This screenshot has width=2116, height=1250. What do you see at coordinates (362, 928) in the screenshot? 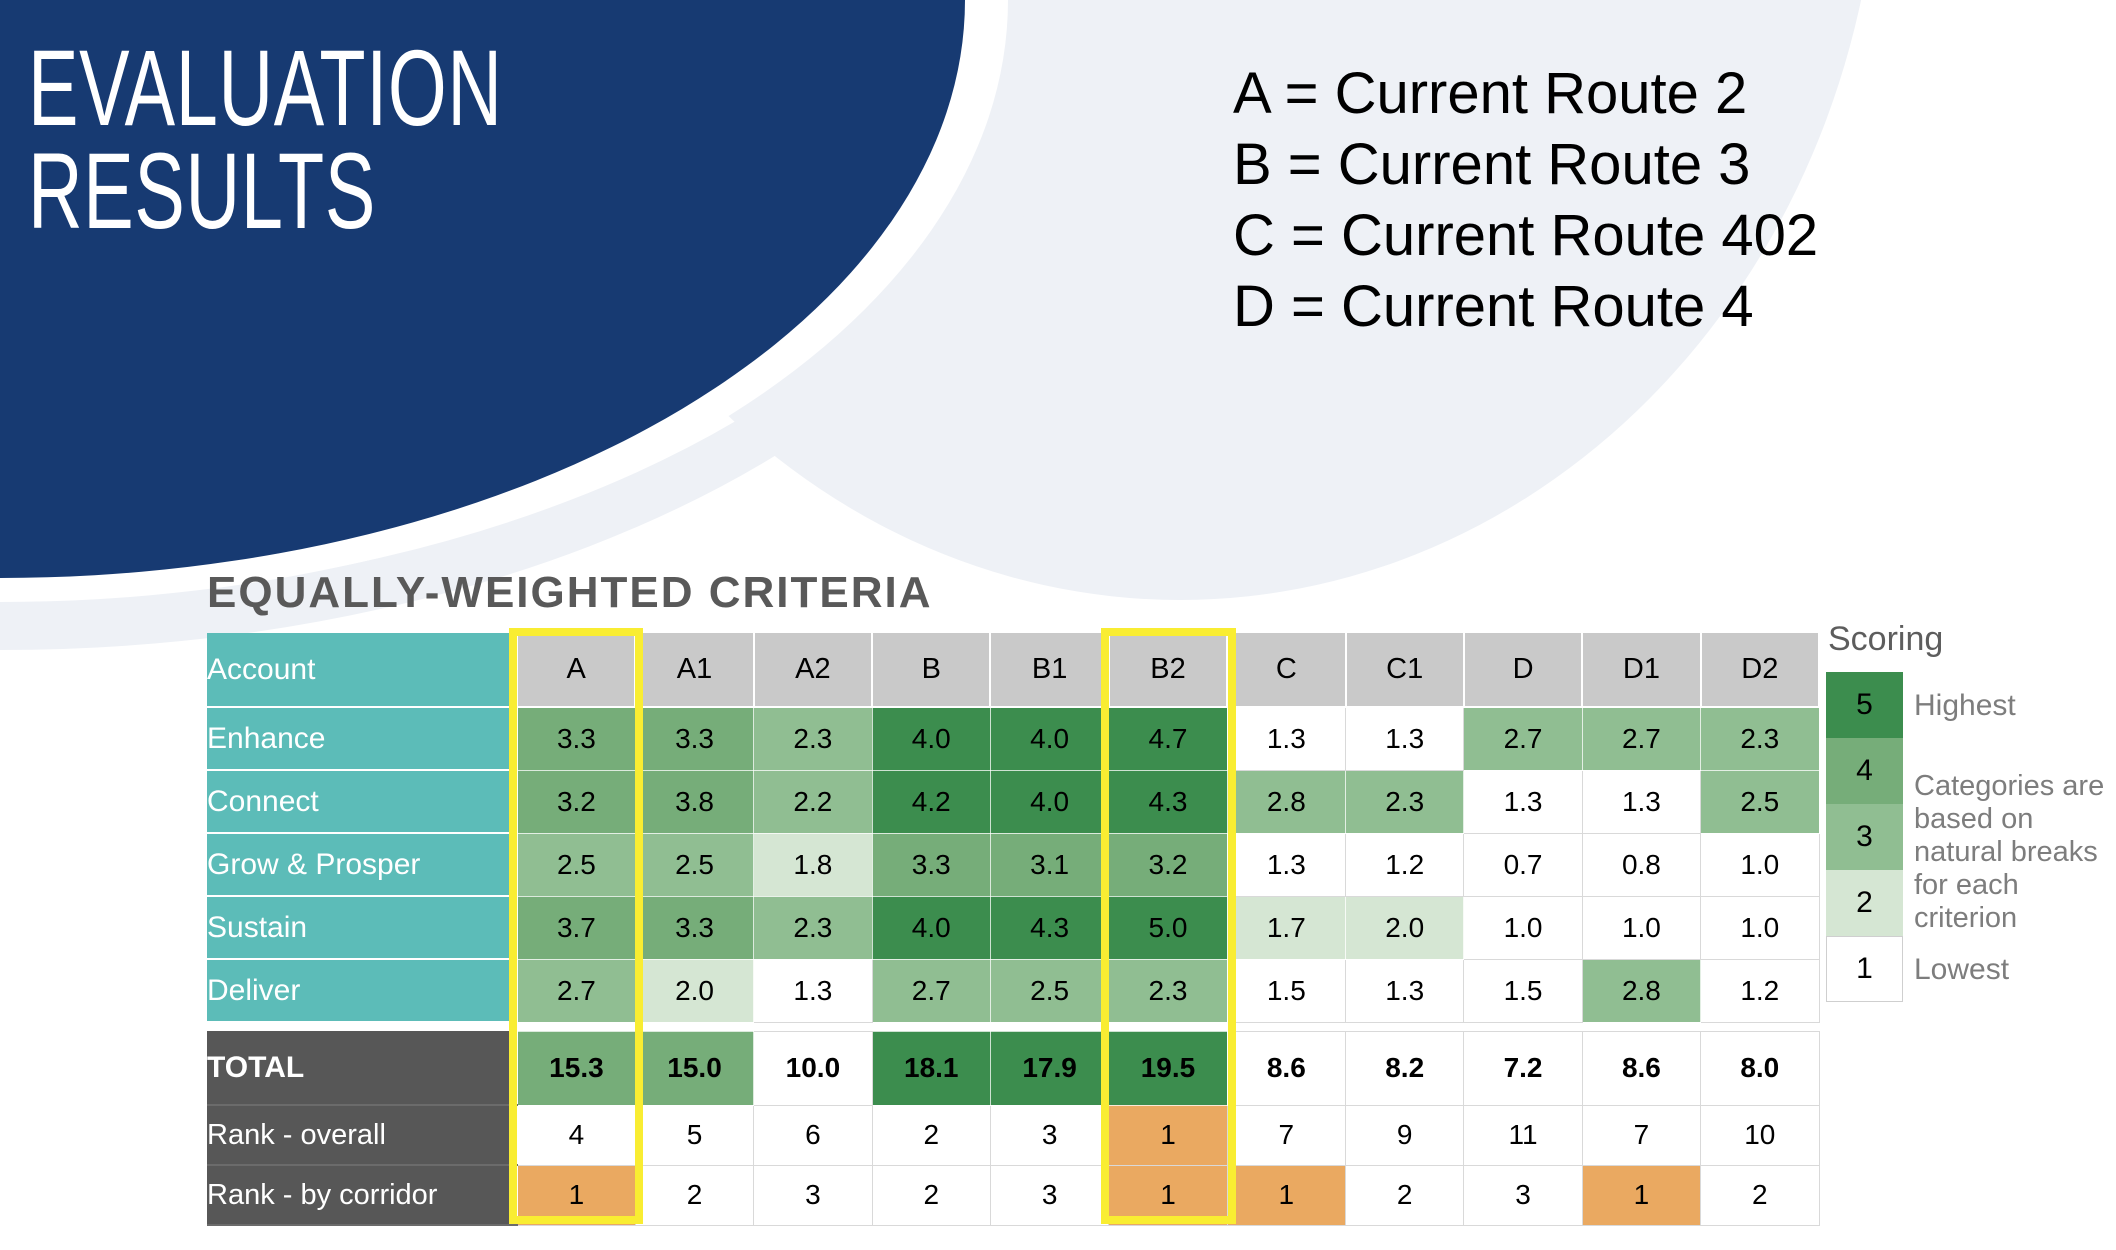
I see `row-label: Sustain` at bounding box center [362, 928].